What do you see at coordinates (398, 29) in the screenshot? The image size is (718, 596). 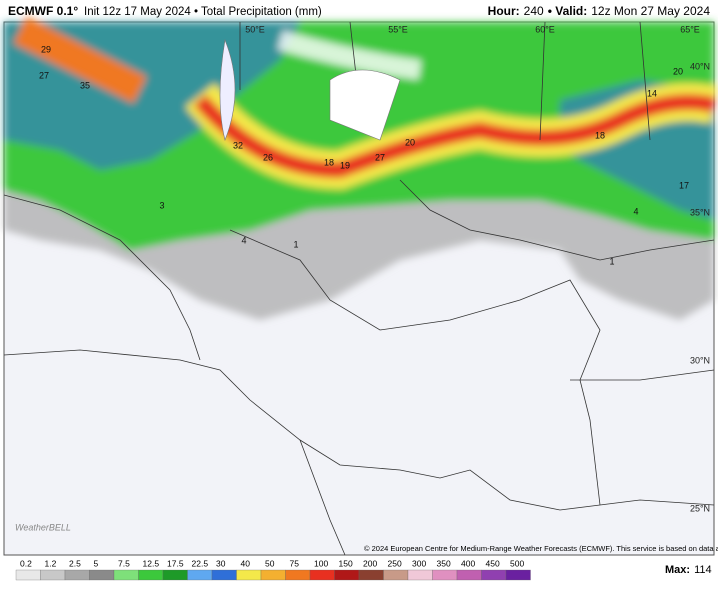 I see `grid-label: 55°E` at bounding box center [398, 29].